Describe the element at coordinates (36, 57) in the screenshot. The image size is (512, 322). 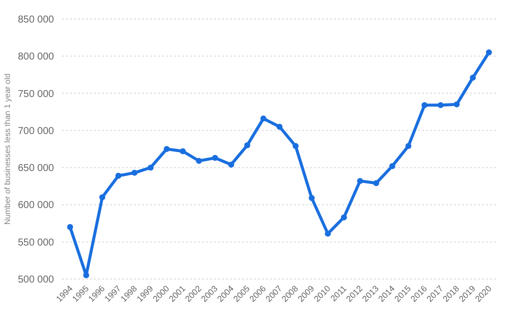
I see `y-tick-label: 800 000` at that location.